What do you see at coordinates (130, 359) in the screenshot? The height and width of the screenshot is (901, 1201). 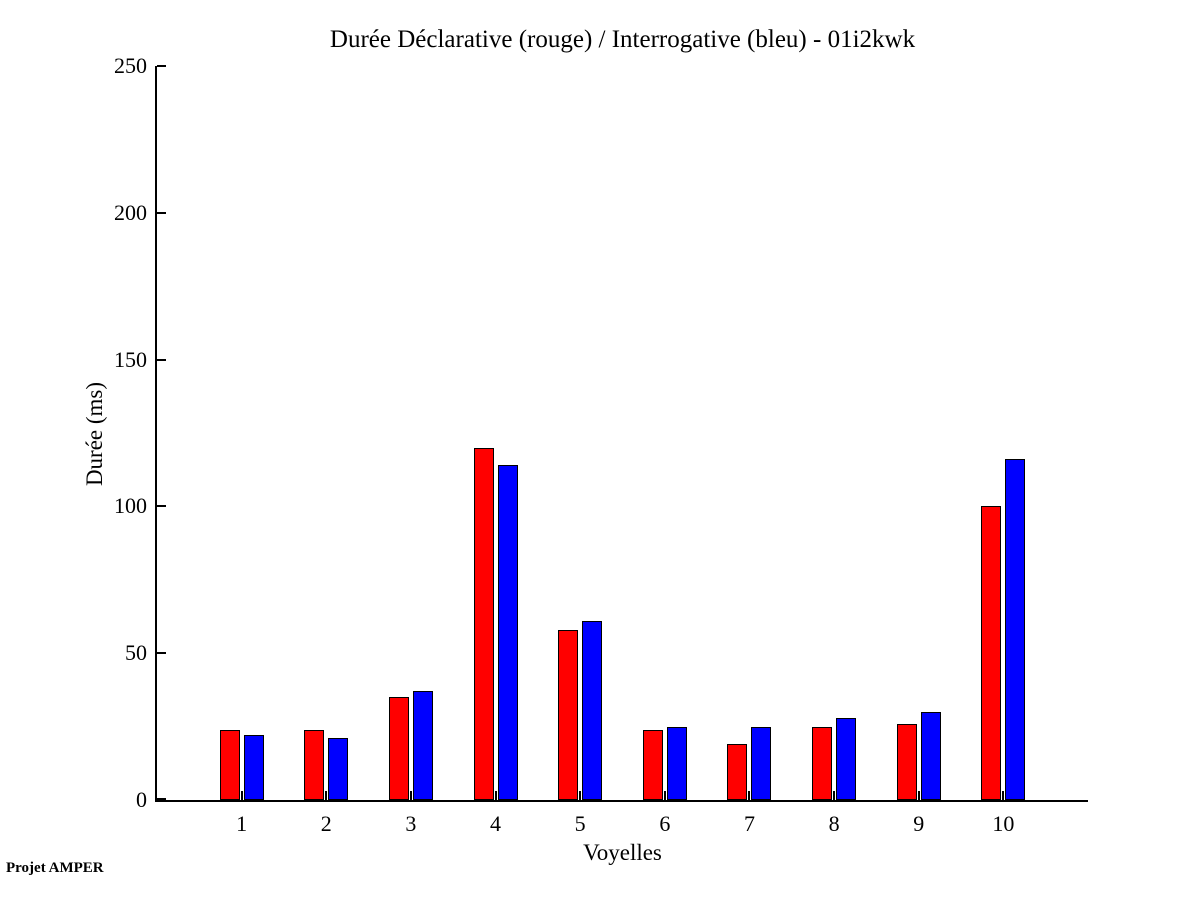 I see `y-tick-label: 150` at bounding box center [130, 359].